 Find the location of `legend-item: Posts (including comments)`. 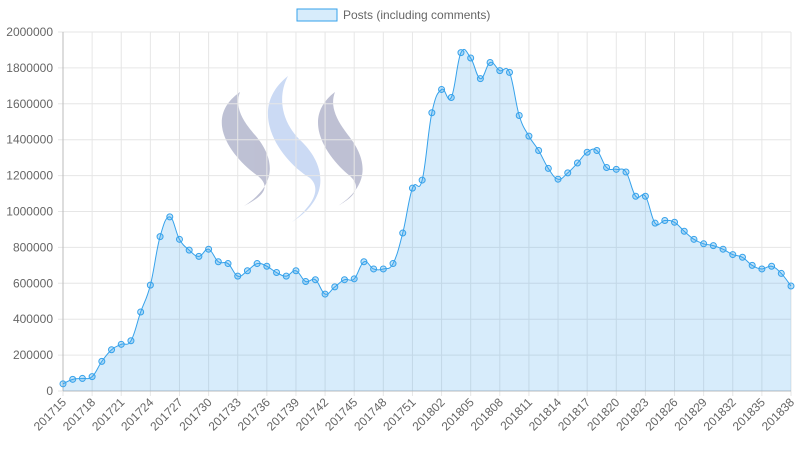

legend-item: Posts (including comments) is located at coordinates (393, 15).